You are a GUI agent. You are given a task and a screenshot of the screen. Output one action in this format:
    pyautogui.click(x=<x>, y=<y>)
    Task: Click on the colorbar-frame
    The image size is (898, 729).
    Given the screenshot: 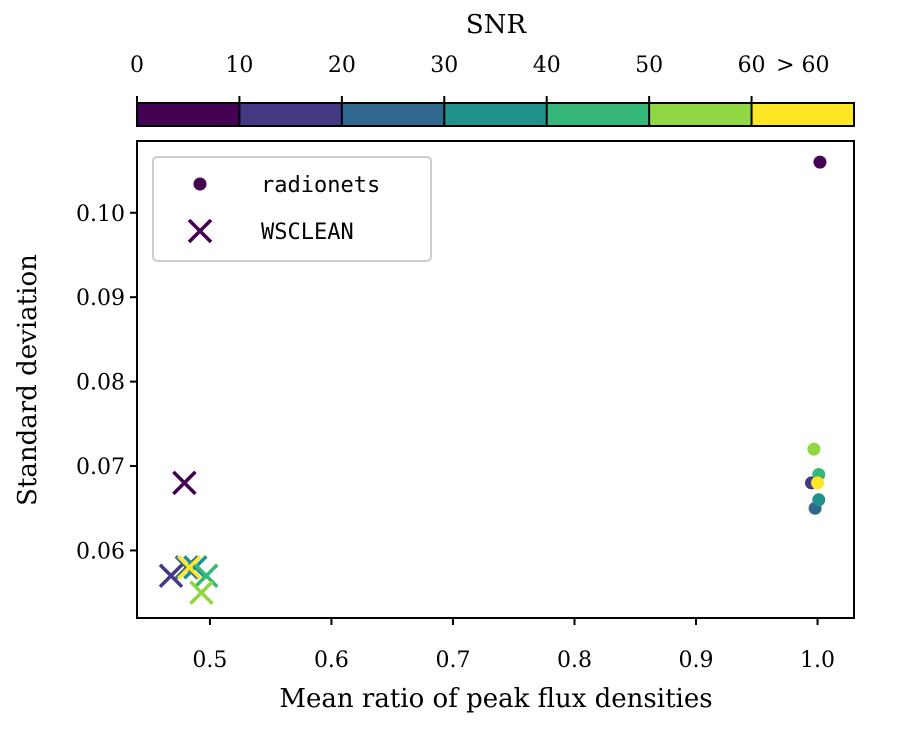 What is the action you would take?
    pyautogui.click(x=495, y=114)
    